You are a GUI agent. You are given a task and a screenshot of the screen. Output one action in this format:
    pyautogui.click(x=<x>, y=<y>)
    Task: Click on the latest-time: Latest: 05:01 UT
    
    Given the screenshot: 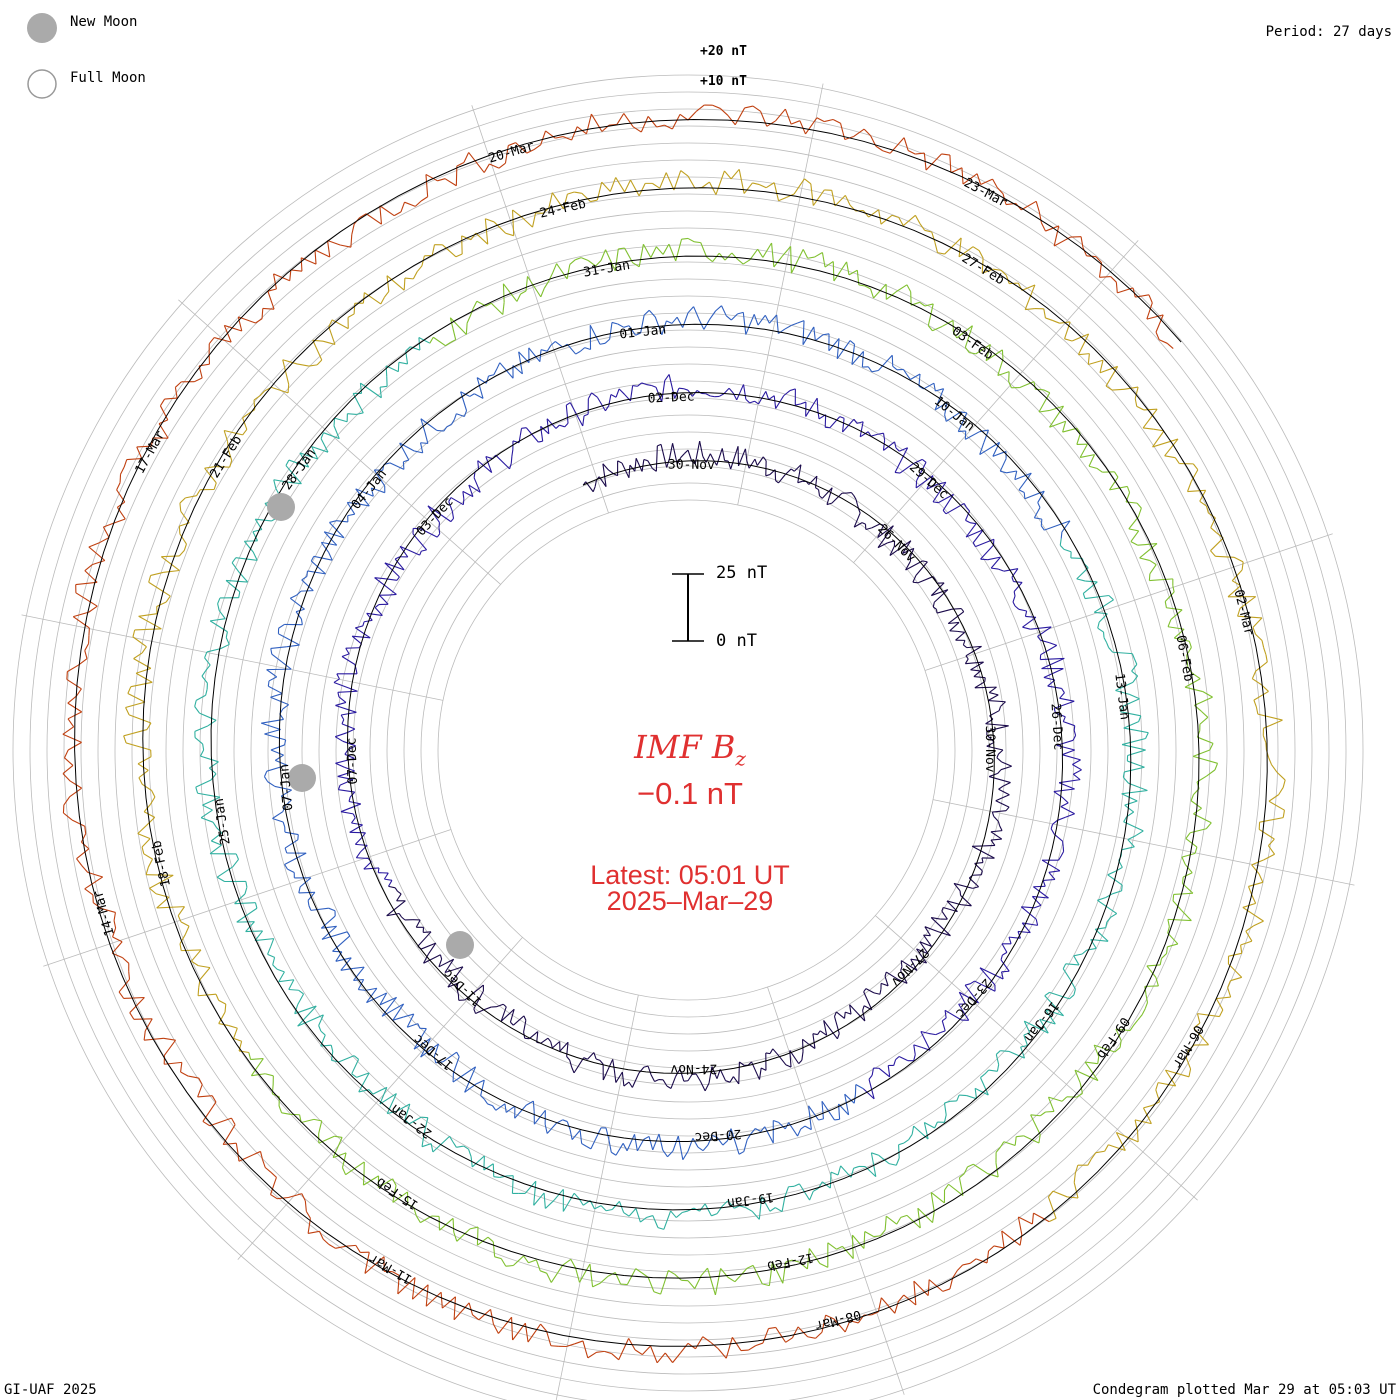 What is the action you would take?
    pyautogui.click(x=690, y=875)
    